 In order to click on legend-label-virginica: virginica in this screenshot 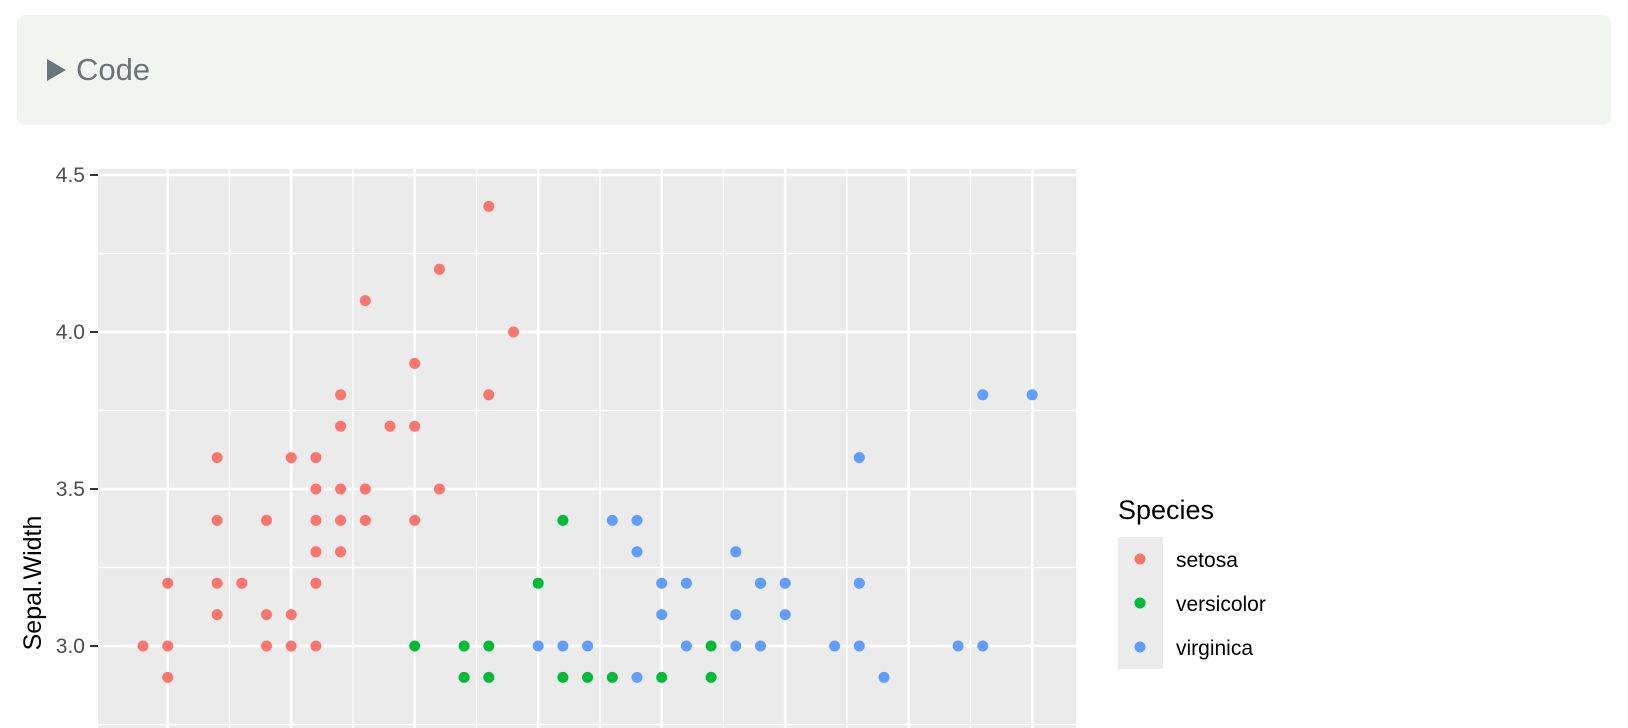, I will do `click(1214, 648)`.